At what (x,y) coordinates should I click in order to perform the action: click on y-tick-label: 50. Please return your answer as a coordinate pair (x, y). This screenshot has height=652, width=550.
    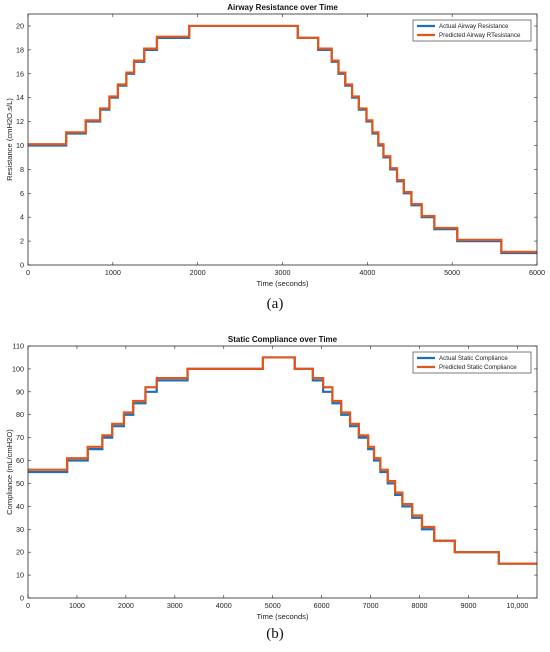
    Looking at the image, I should click on (20, 483).